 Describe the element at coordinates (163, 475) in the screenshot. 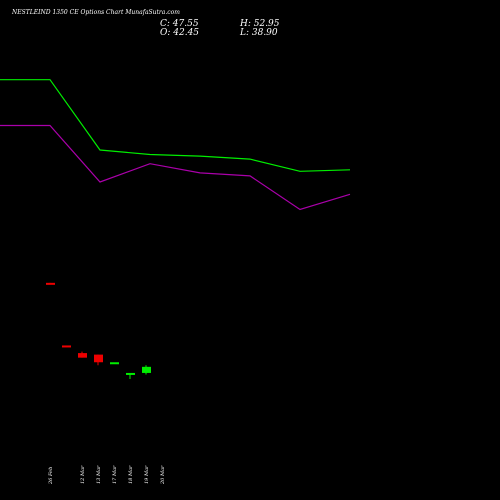

I see `x-tick-label: 20 Mar` at that location.